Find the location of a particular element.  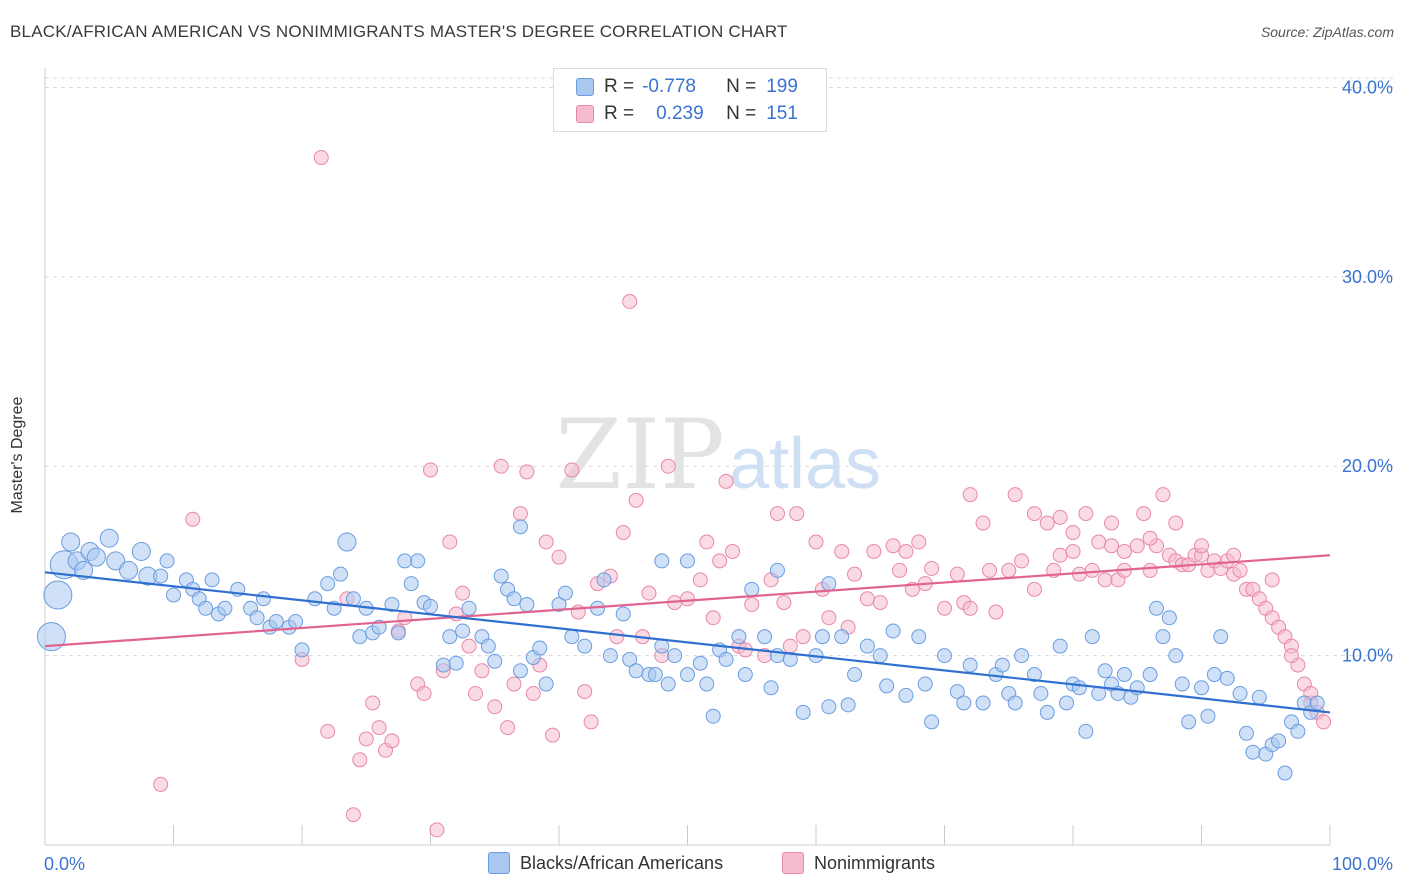

legend-label-nonimmigrants: Nonimmigrants is located at coordinates (875, 862).